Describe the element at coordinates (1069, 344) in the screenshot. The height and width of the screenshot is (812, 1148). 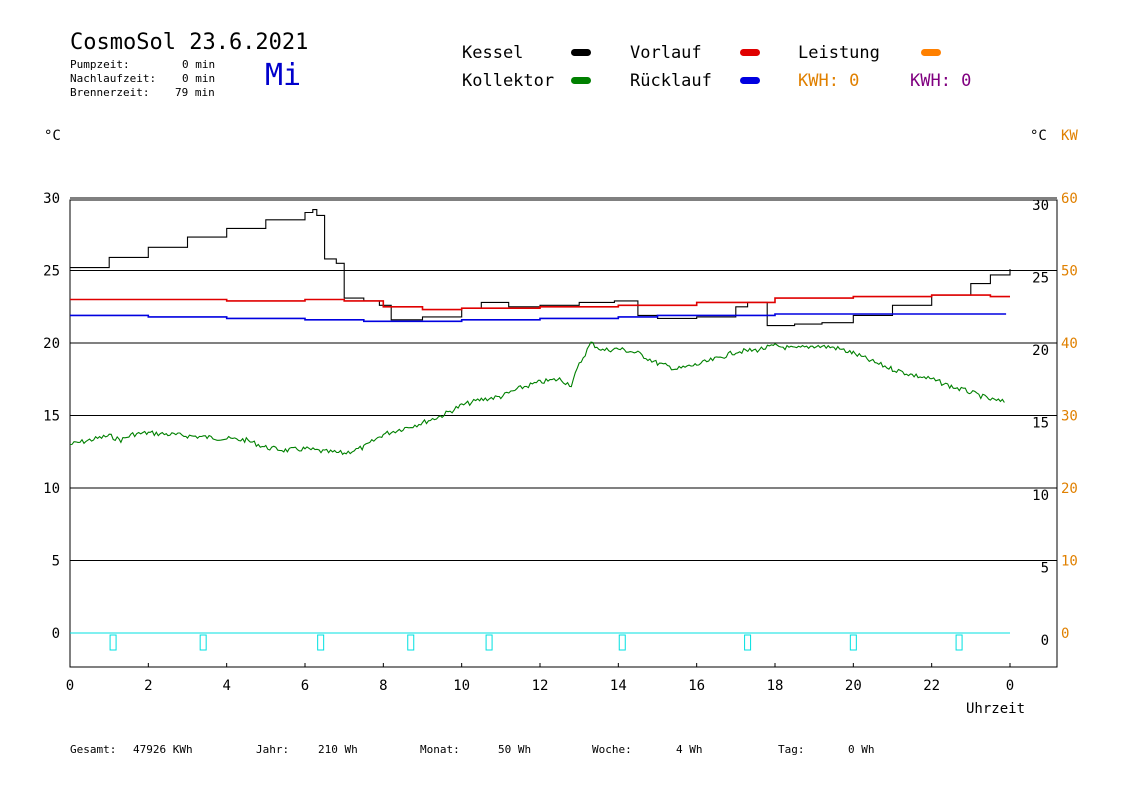
I see `y2-tick-kw-40: 40` at that location.